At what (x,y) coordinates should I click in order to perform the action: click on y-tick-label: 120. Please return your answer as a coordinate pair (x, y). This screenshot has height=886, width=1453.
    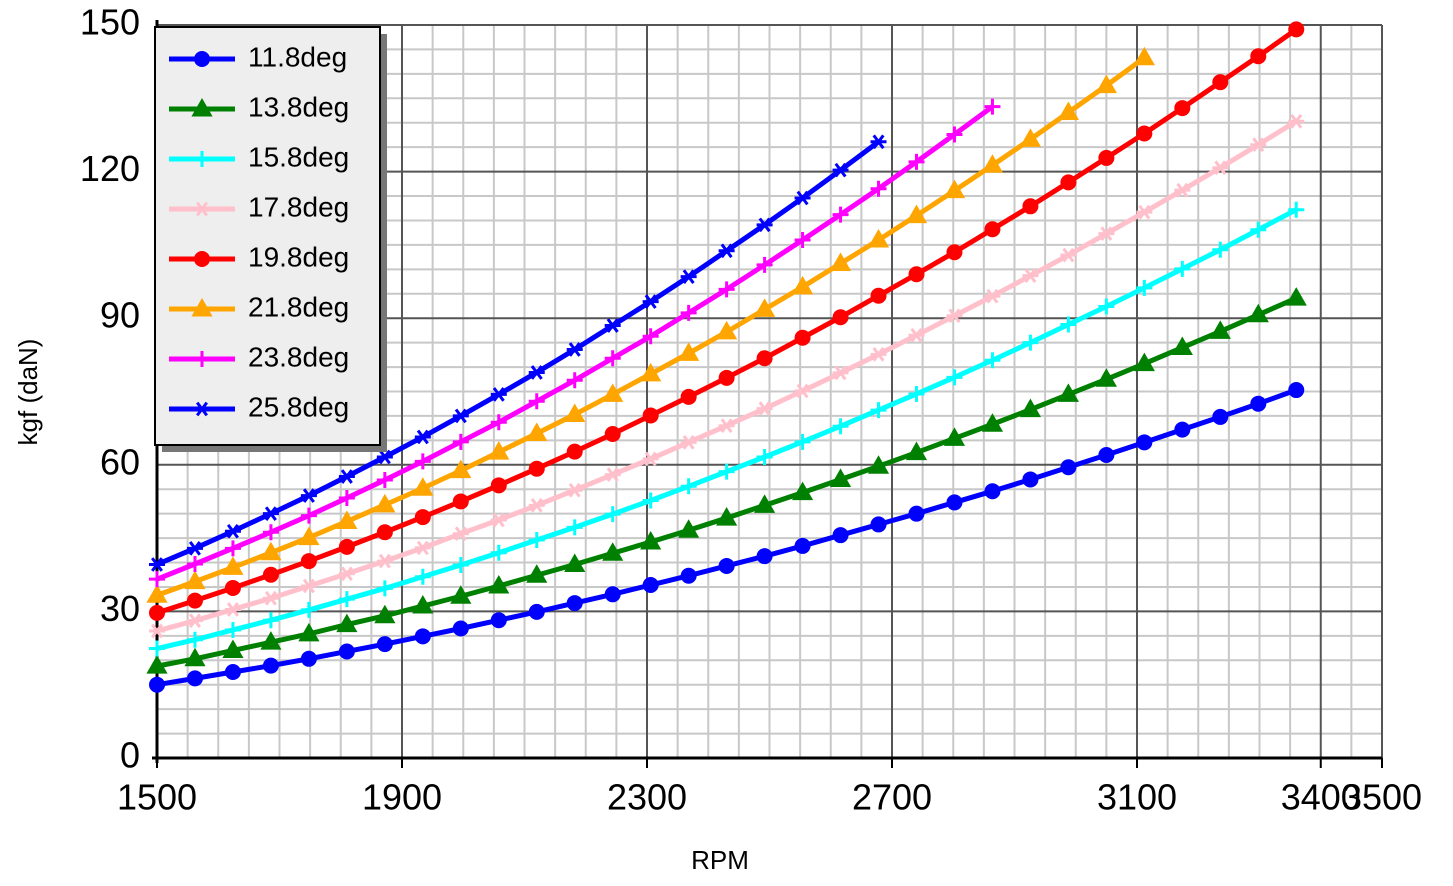
    Looking at the image, I should click on (110, 168).